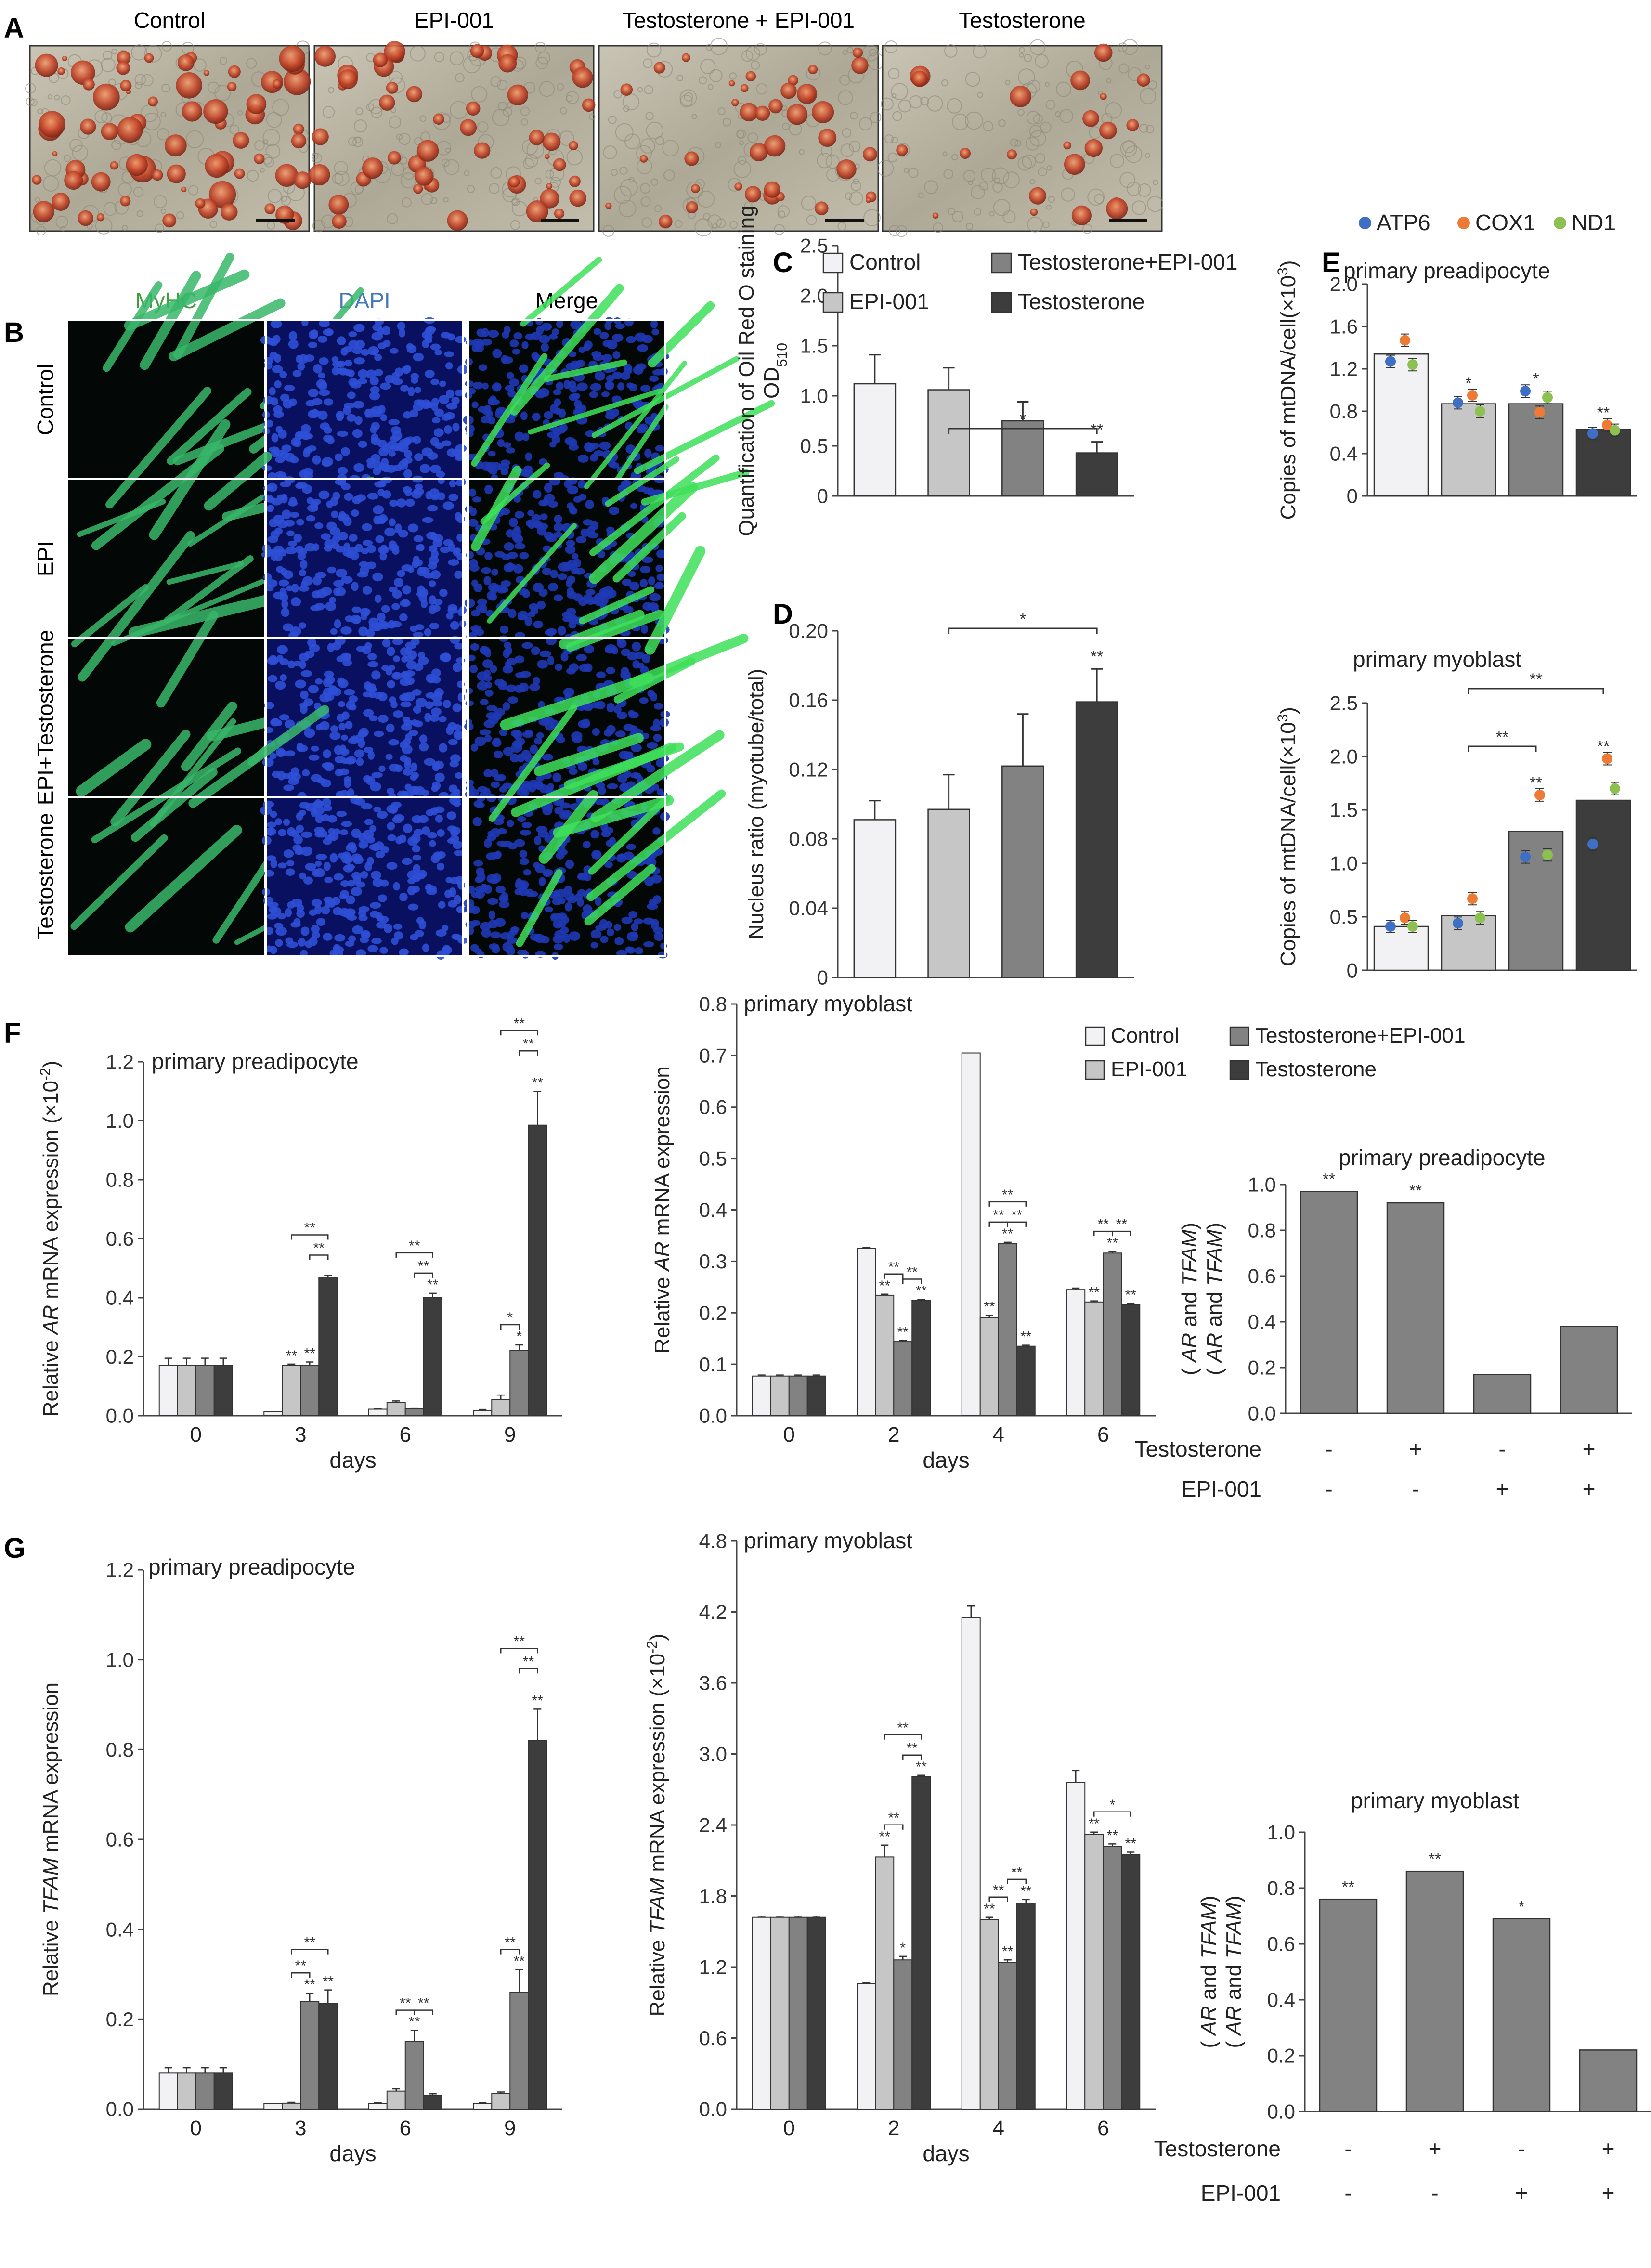  Describe the element at coordinates (1234, 1971) in the screenshot. I see `y-axis-label-2: ( AR and TFAM)` at that location.